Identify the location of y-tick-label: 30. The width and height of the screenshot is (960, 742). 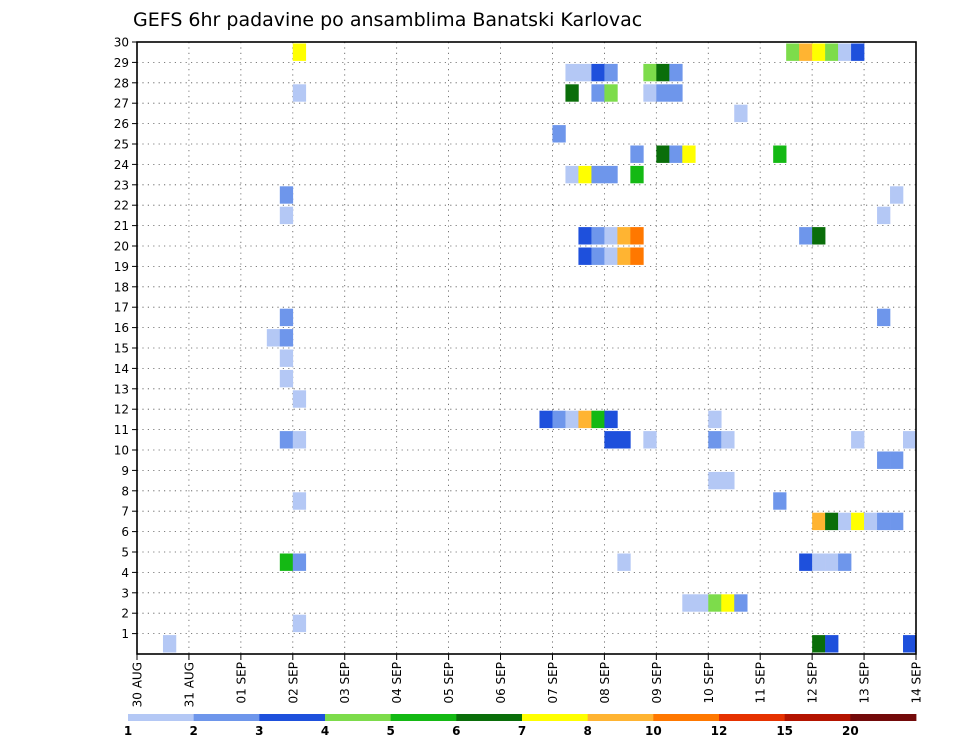
(121, 43).